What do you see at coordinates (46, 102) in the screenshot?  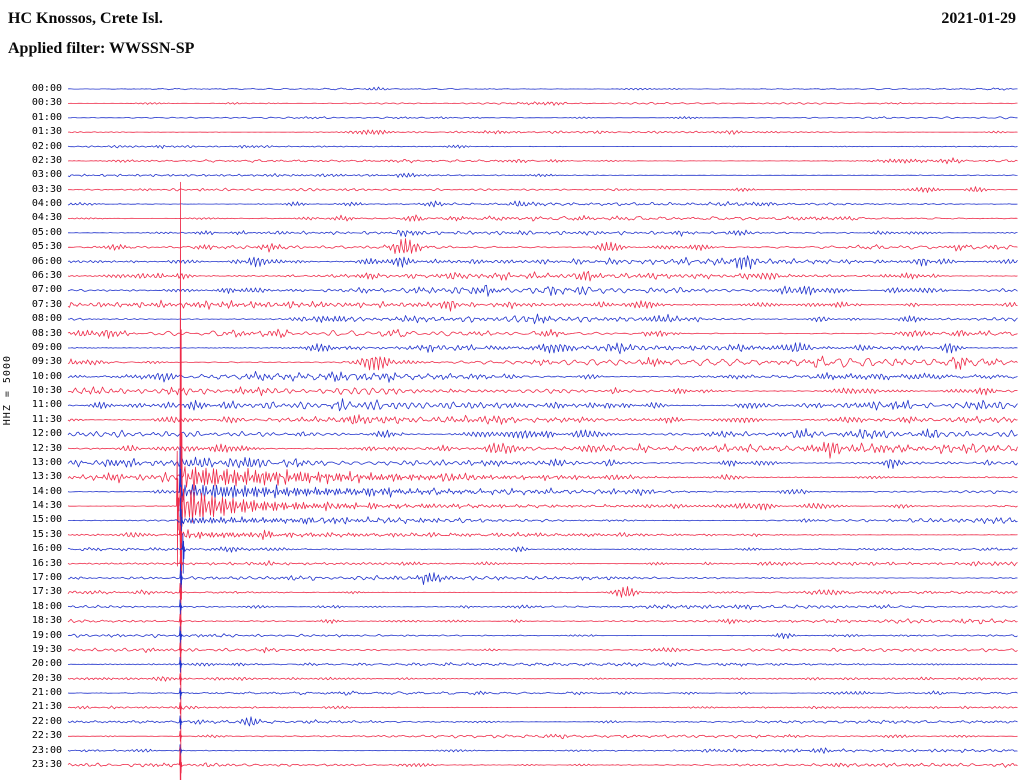 I see `trace-time-label: 00:30` at bounding box center [46, 102].